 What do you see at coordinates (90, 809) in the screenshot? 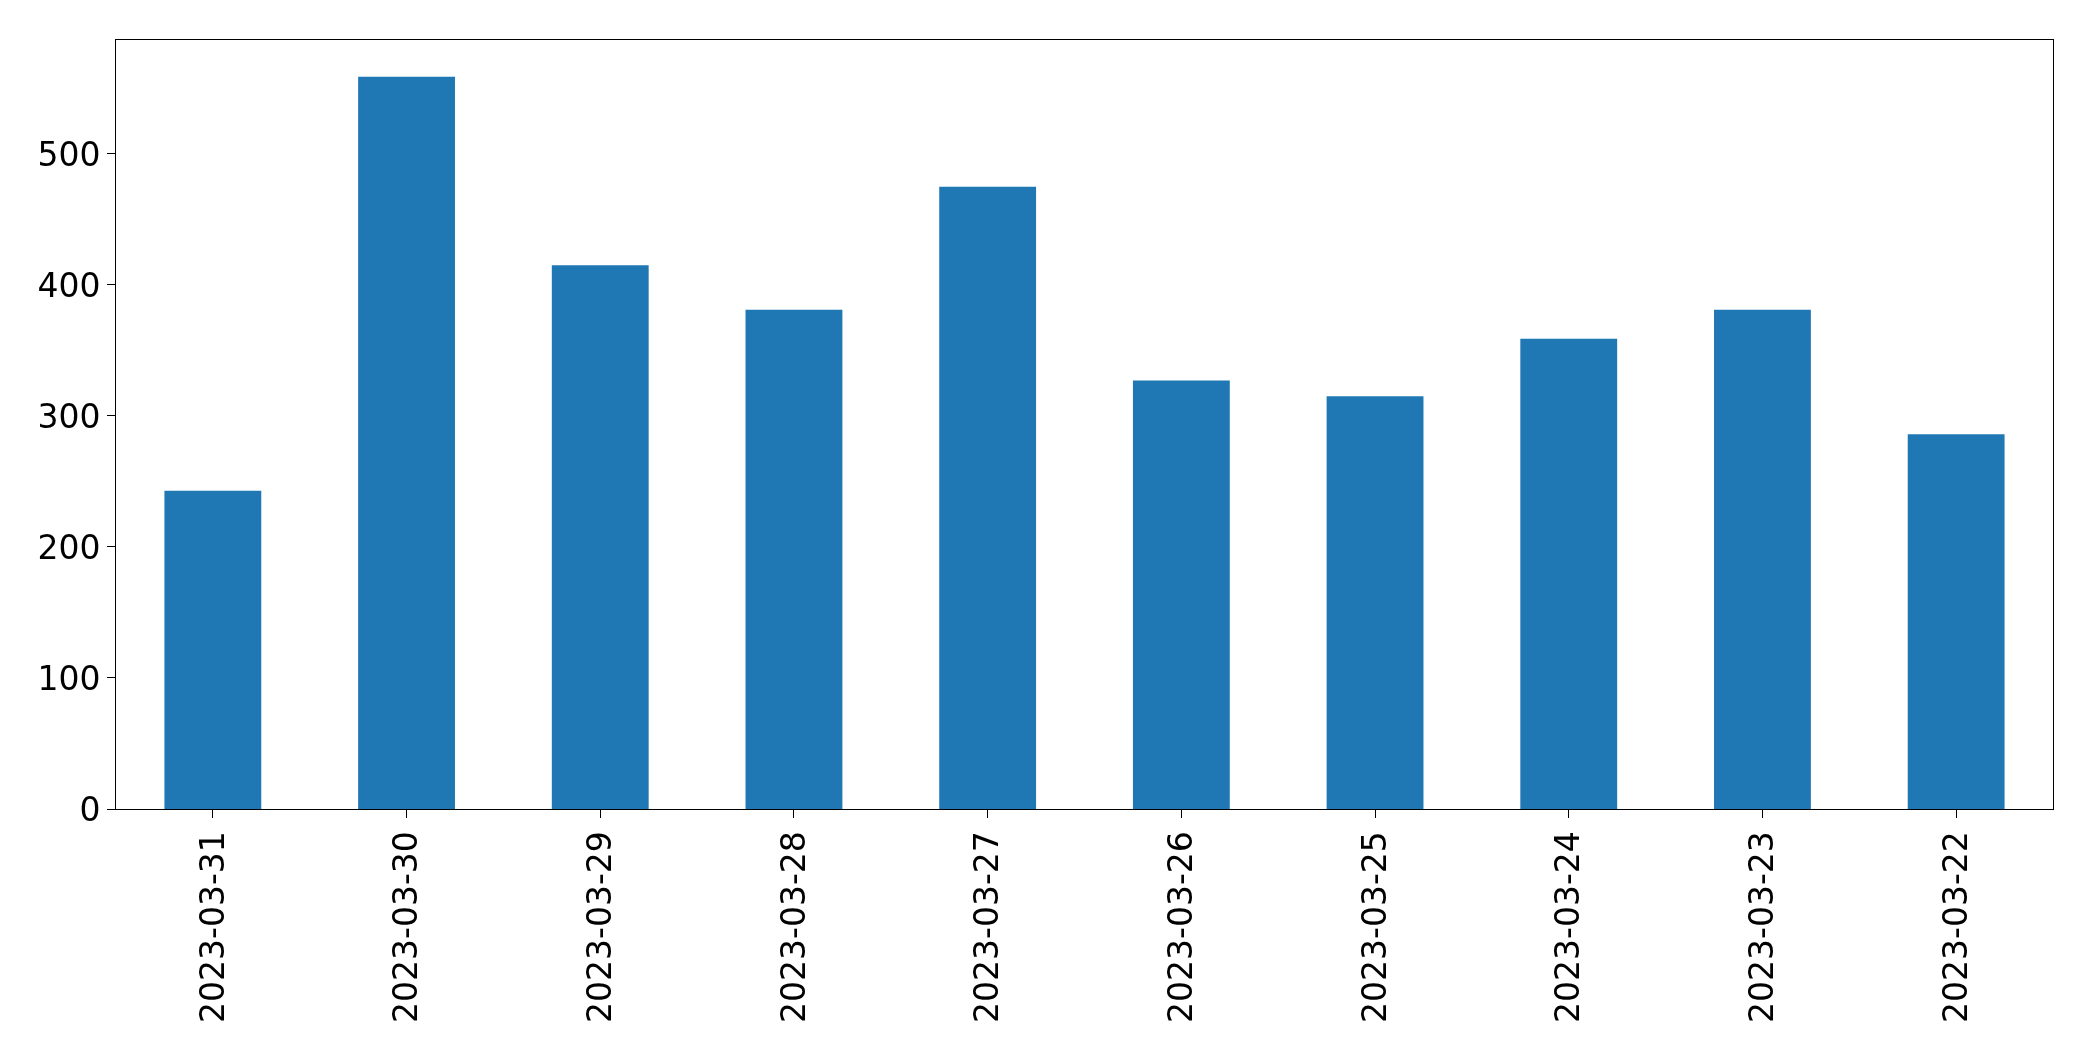
I see `y-tick-label: 0` at bounding box center [90, 809].